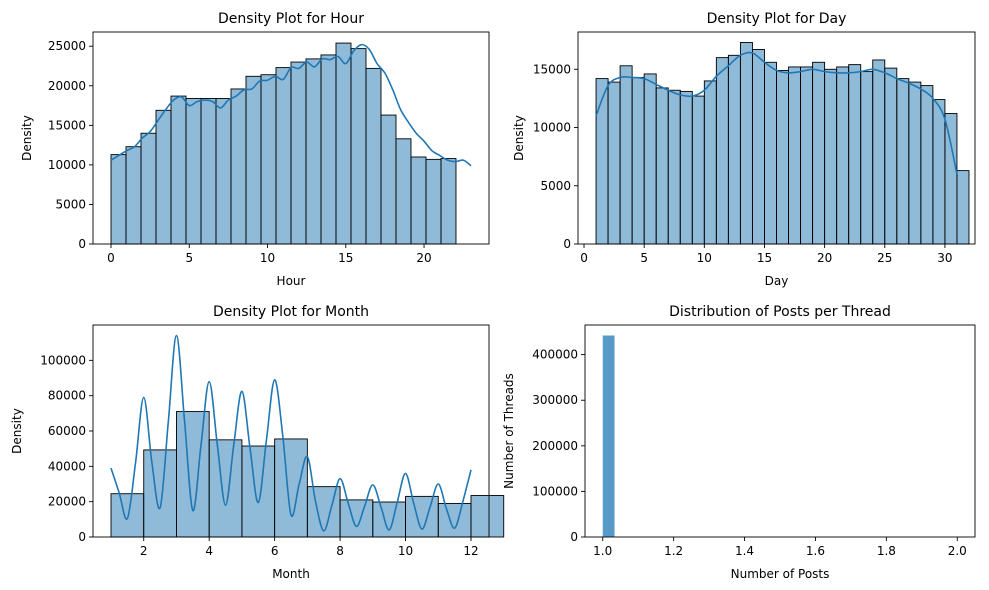 The height and width of the screenshot is (590, 989). What do you see at coordinates (144, 551) in the screenshot?
I see `x-tick-label: 2` at bounding box center [144, 551].